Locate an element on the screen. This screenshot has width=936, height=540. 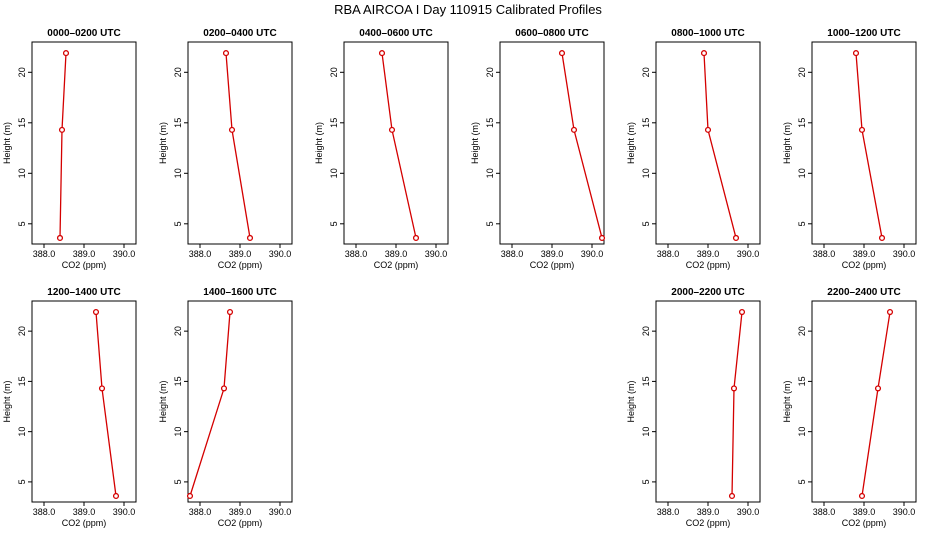
panel-title: 1200–1400 UTC is located at coordinates (83, 292).